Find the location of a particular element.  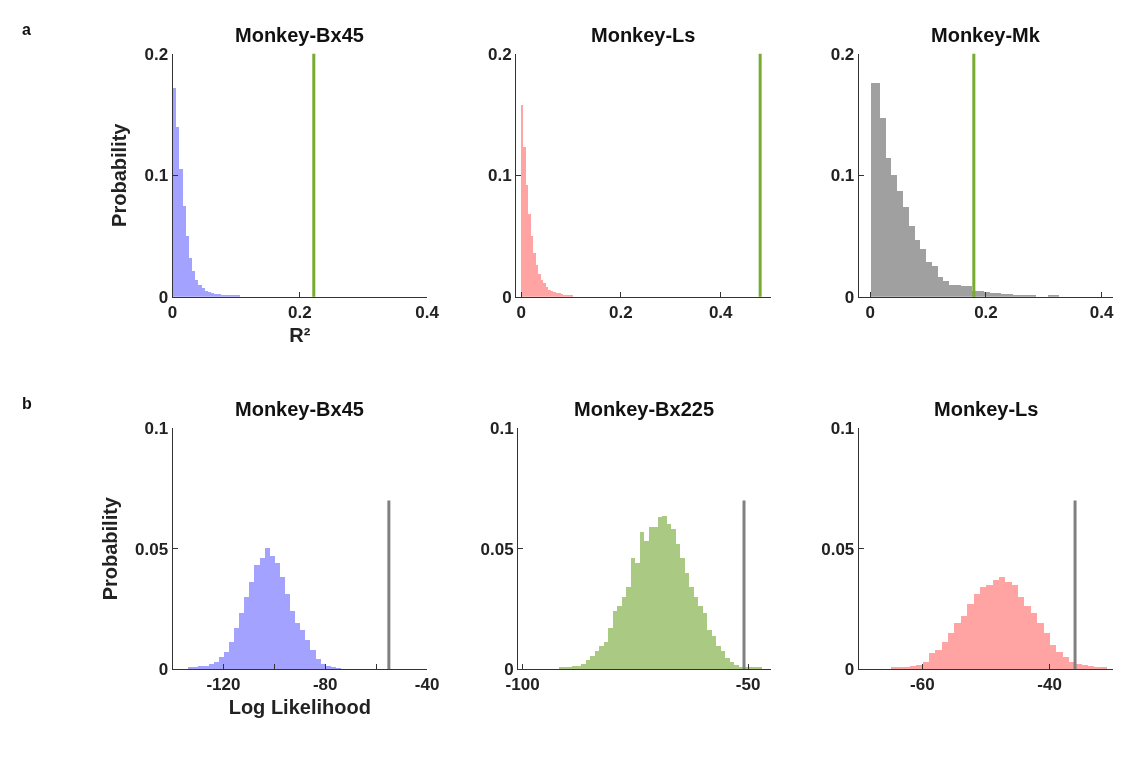

x-tick-label: 0 is located at coordinates (870, 313).